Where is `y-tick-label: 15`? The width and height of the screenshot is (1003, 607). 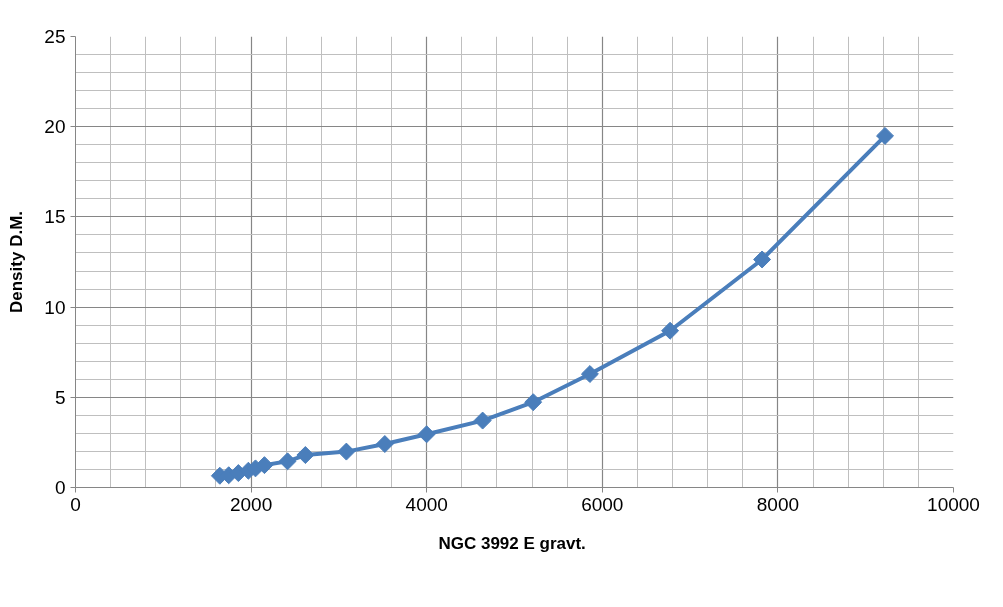 y-tick-label: 15 is located at coordinates (55, 217).